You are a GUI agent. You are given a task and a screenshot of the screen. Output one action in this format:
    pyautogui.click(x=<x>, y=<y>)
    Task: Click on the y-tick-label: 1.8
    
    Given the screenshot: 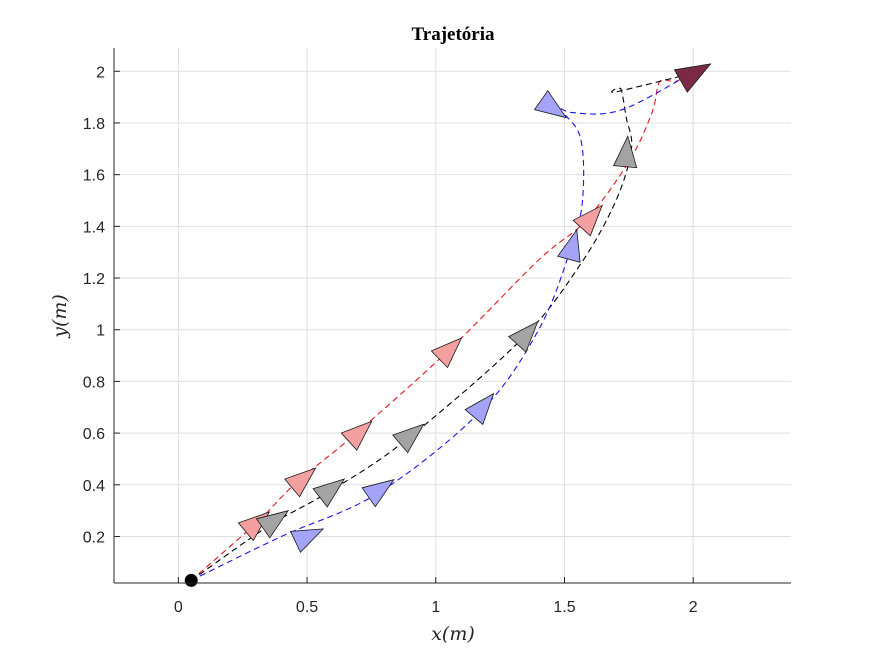 What is the action you would take?
    pyautogui.click(x=94, y=124)
    